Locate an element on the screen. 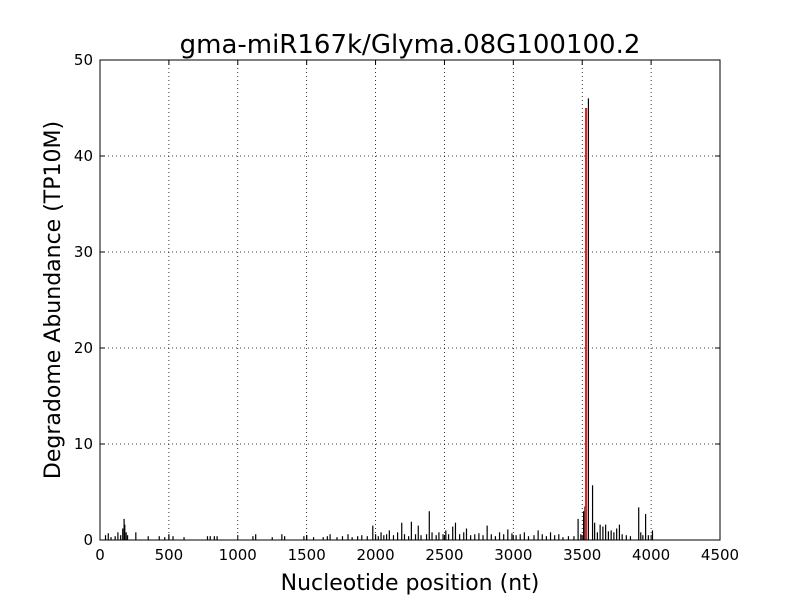  x-tick-label: 3500 is located at coordinates (582, 555).